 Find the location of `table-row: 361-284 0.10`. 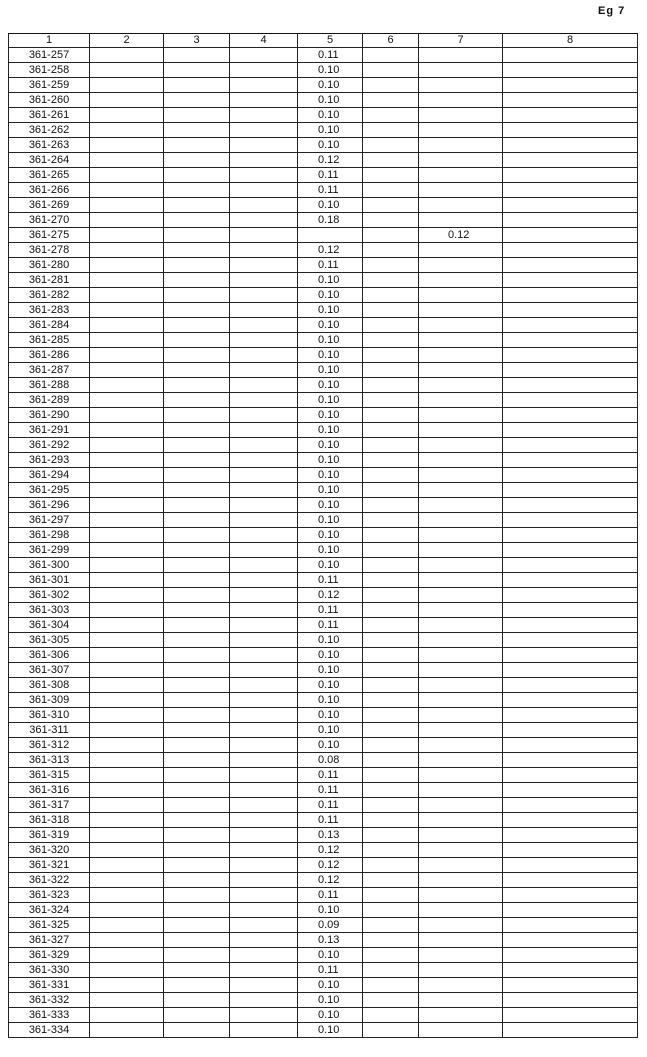

table-row: 361-284 0.10 is located at coordinates (323, 325).